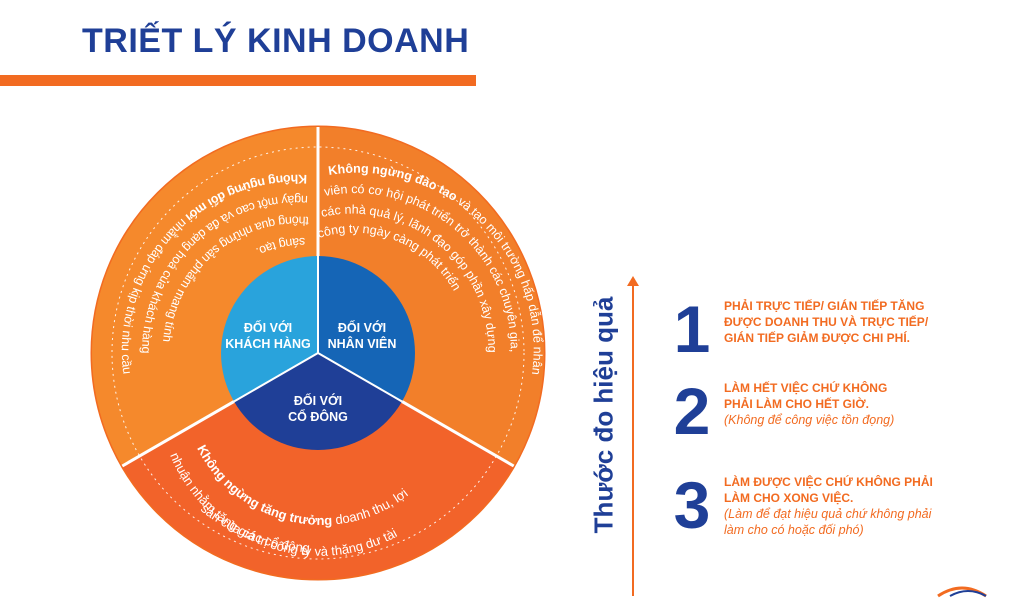  Describe the element at coordinates (238, 80) in the screenshot. I see `title-underline` at that location.